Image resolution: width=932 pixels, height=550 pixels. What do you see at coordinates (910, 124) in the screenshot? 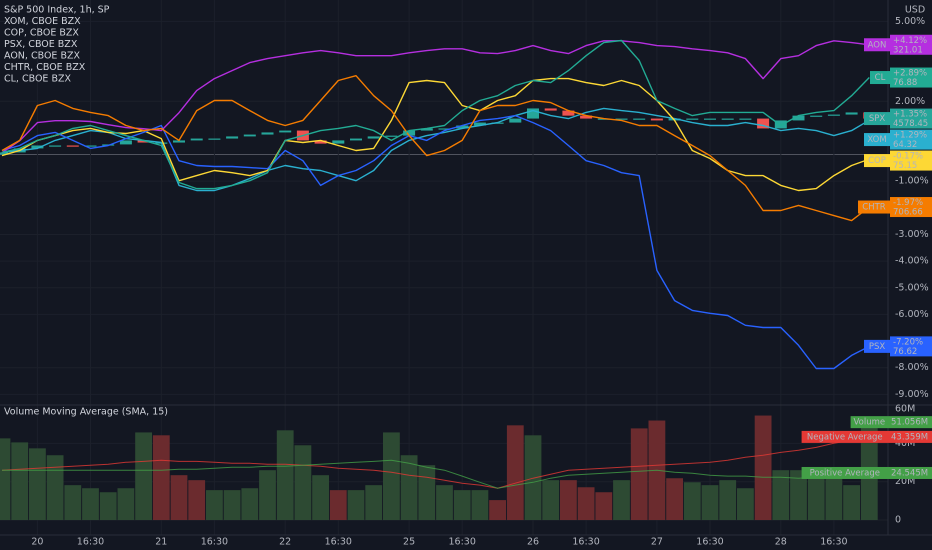
I see `tag-price: 4578.45` at bounding box center [910, 124].